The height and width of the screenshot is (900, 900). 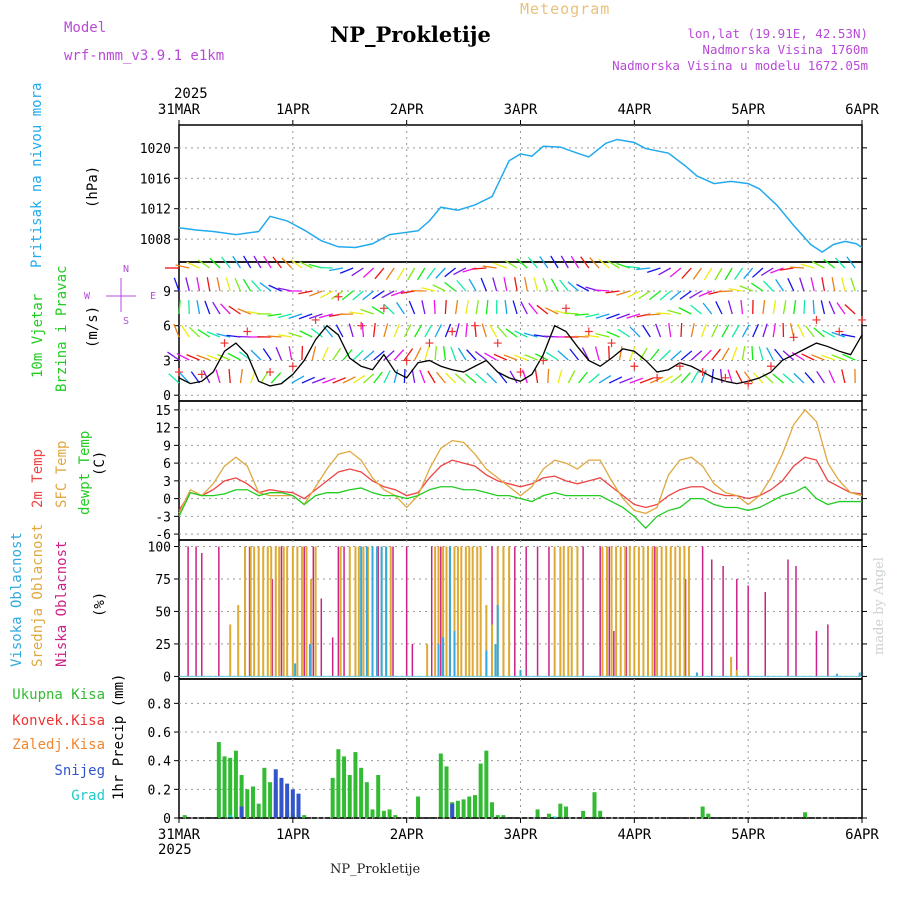 I want to click on ylabel-precip-unit: 1hr Precip (mm), so click(x=119, y=737).